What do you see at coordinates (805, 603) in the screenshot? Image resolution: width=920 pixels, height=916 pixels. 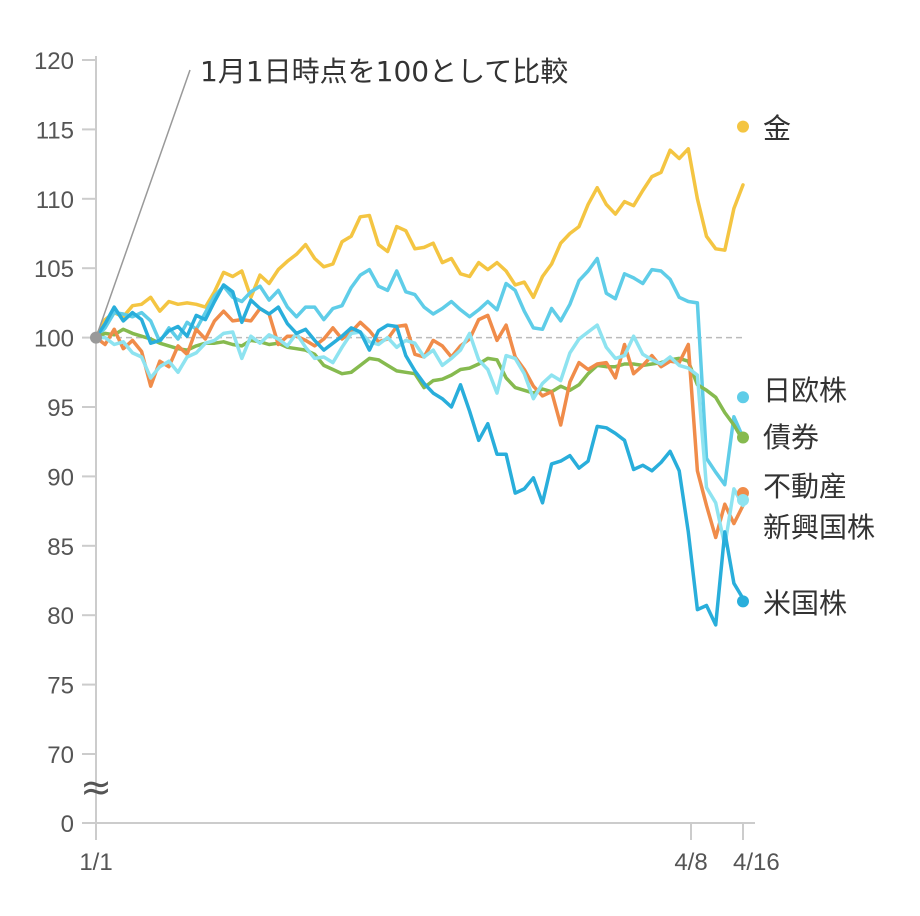 I see `series-label: 米国株` at bounding box center [805, 603].